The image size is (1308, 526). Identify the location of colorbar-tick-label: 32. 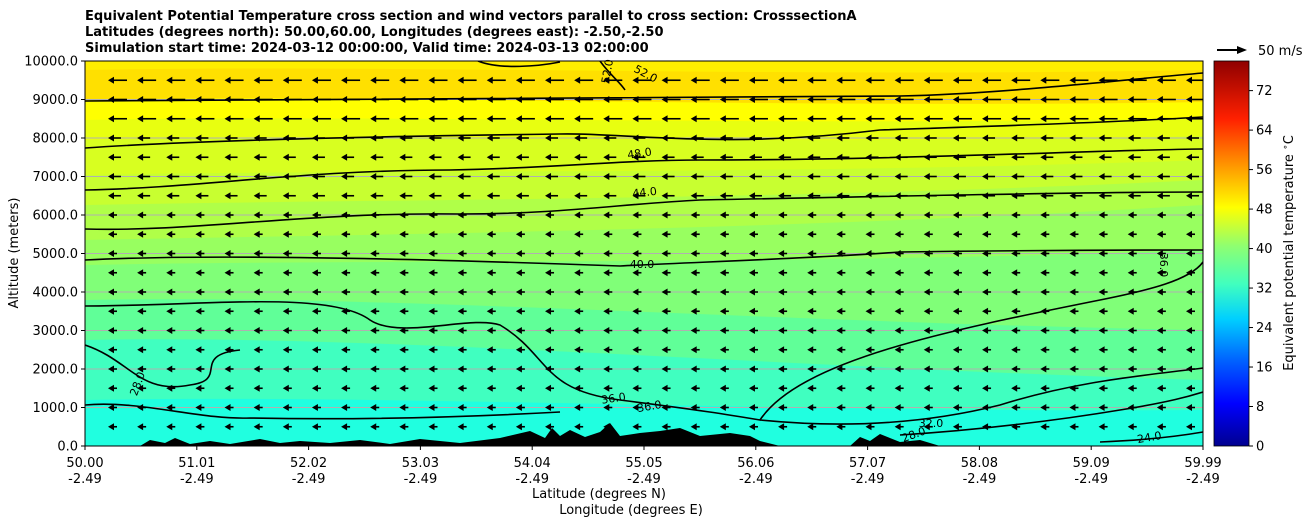
(1264, 289).